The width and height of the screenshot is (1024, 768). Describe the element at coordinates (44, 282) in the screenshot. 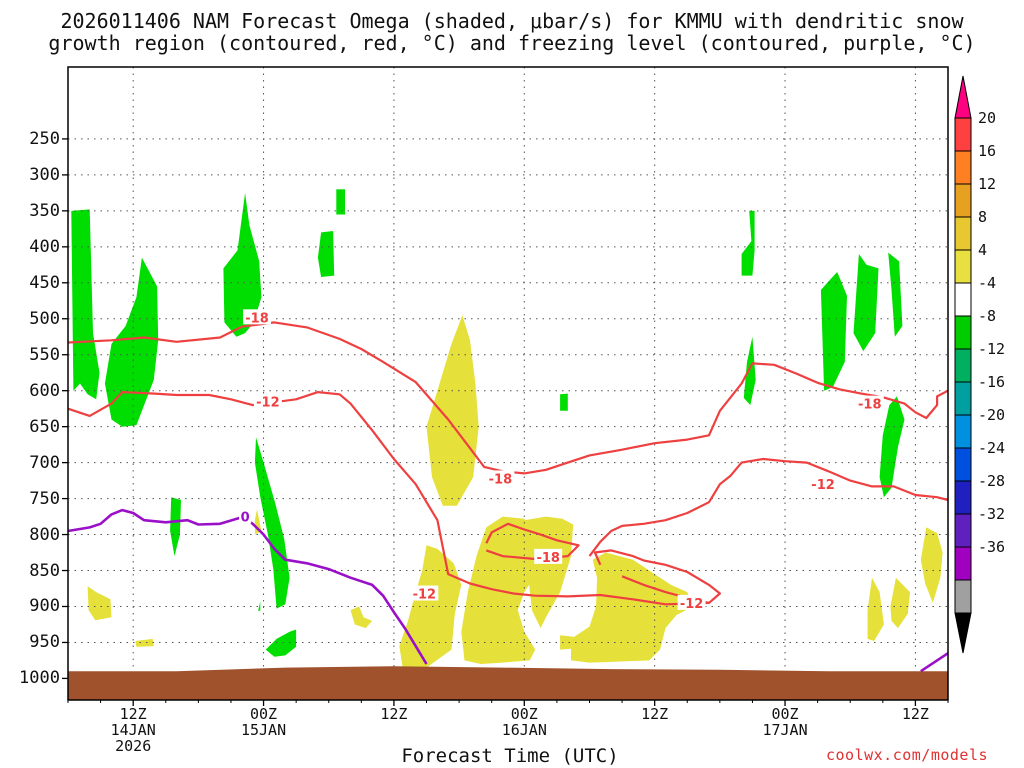

I see `y-tick-label-450: 450` at that location.